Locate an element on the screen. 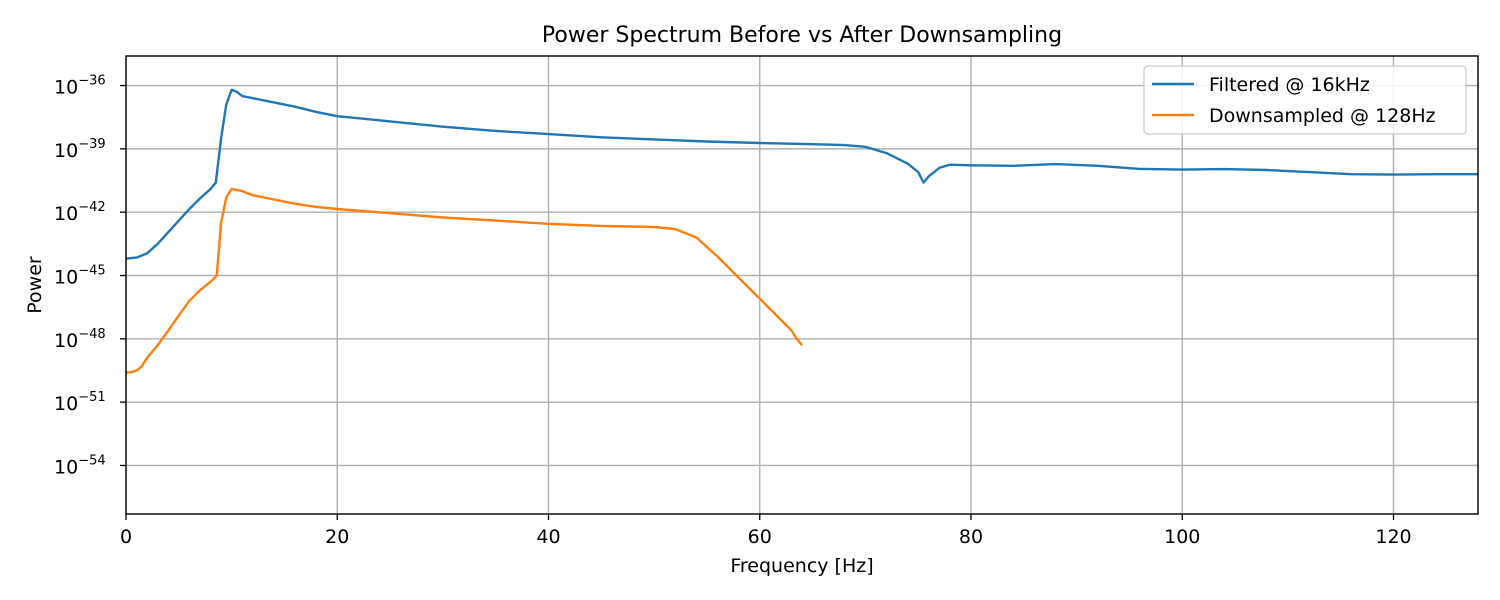 The width and height of the screenshot is (1500, 600). x-tick-label: 120 is located at coordinates (1393, 537).